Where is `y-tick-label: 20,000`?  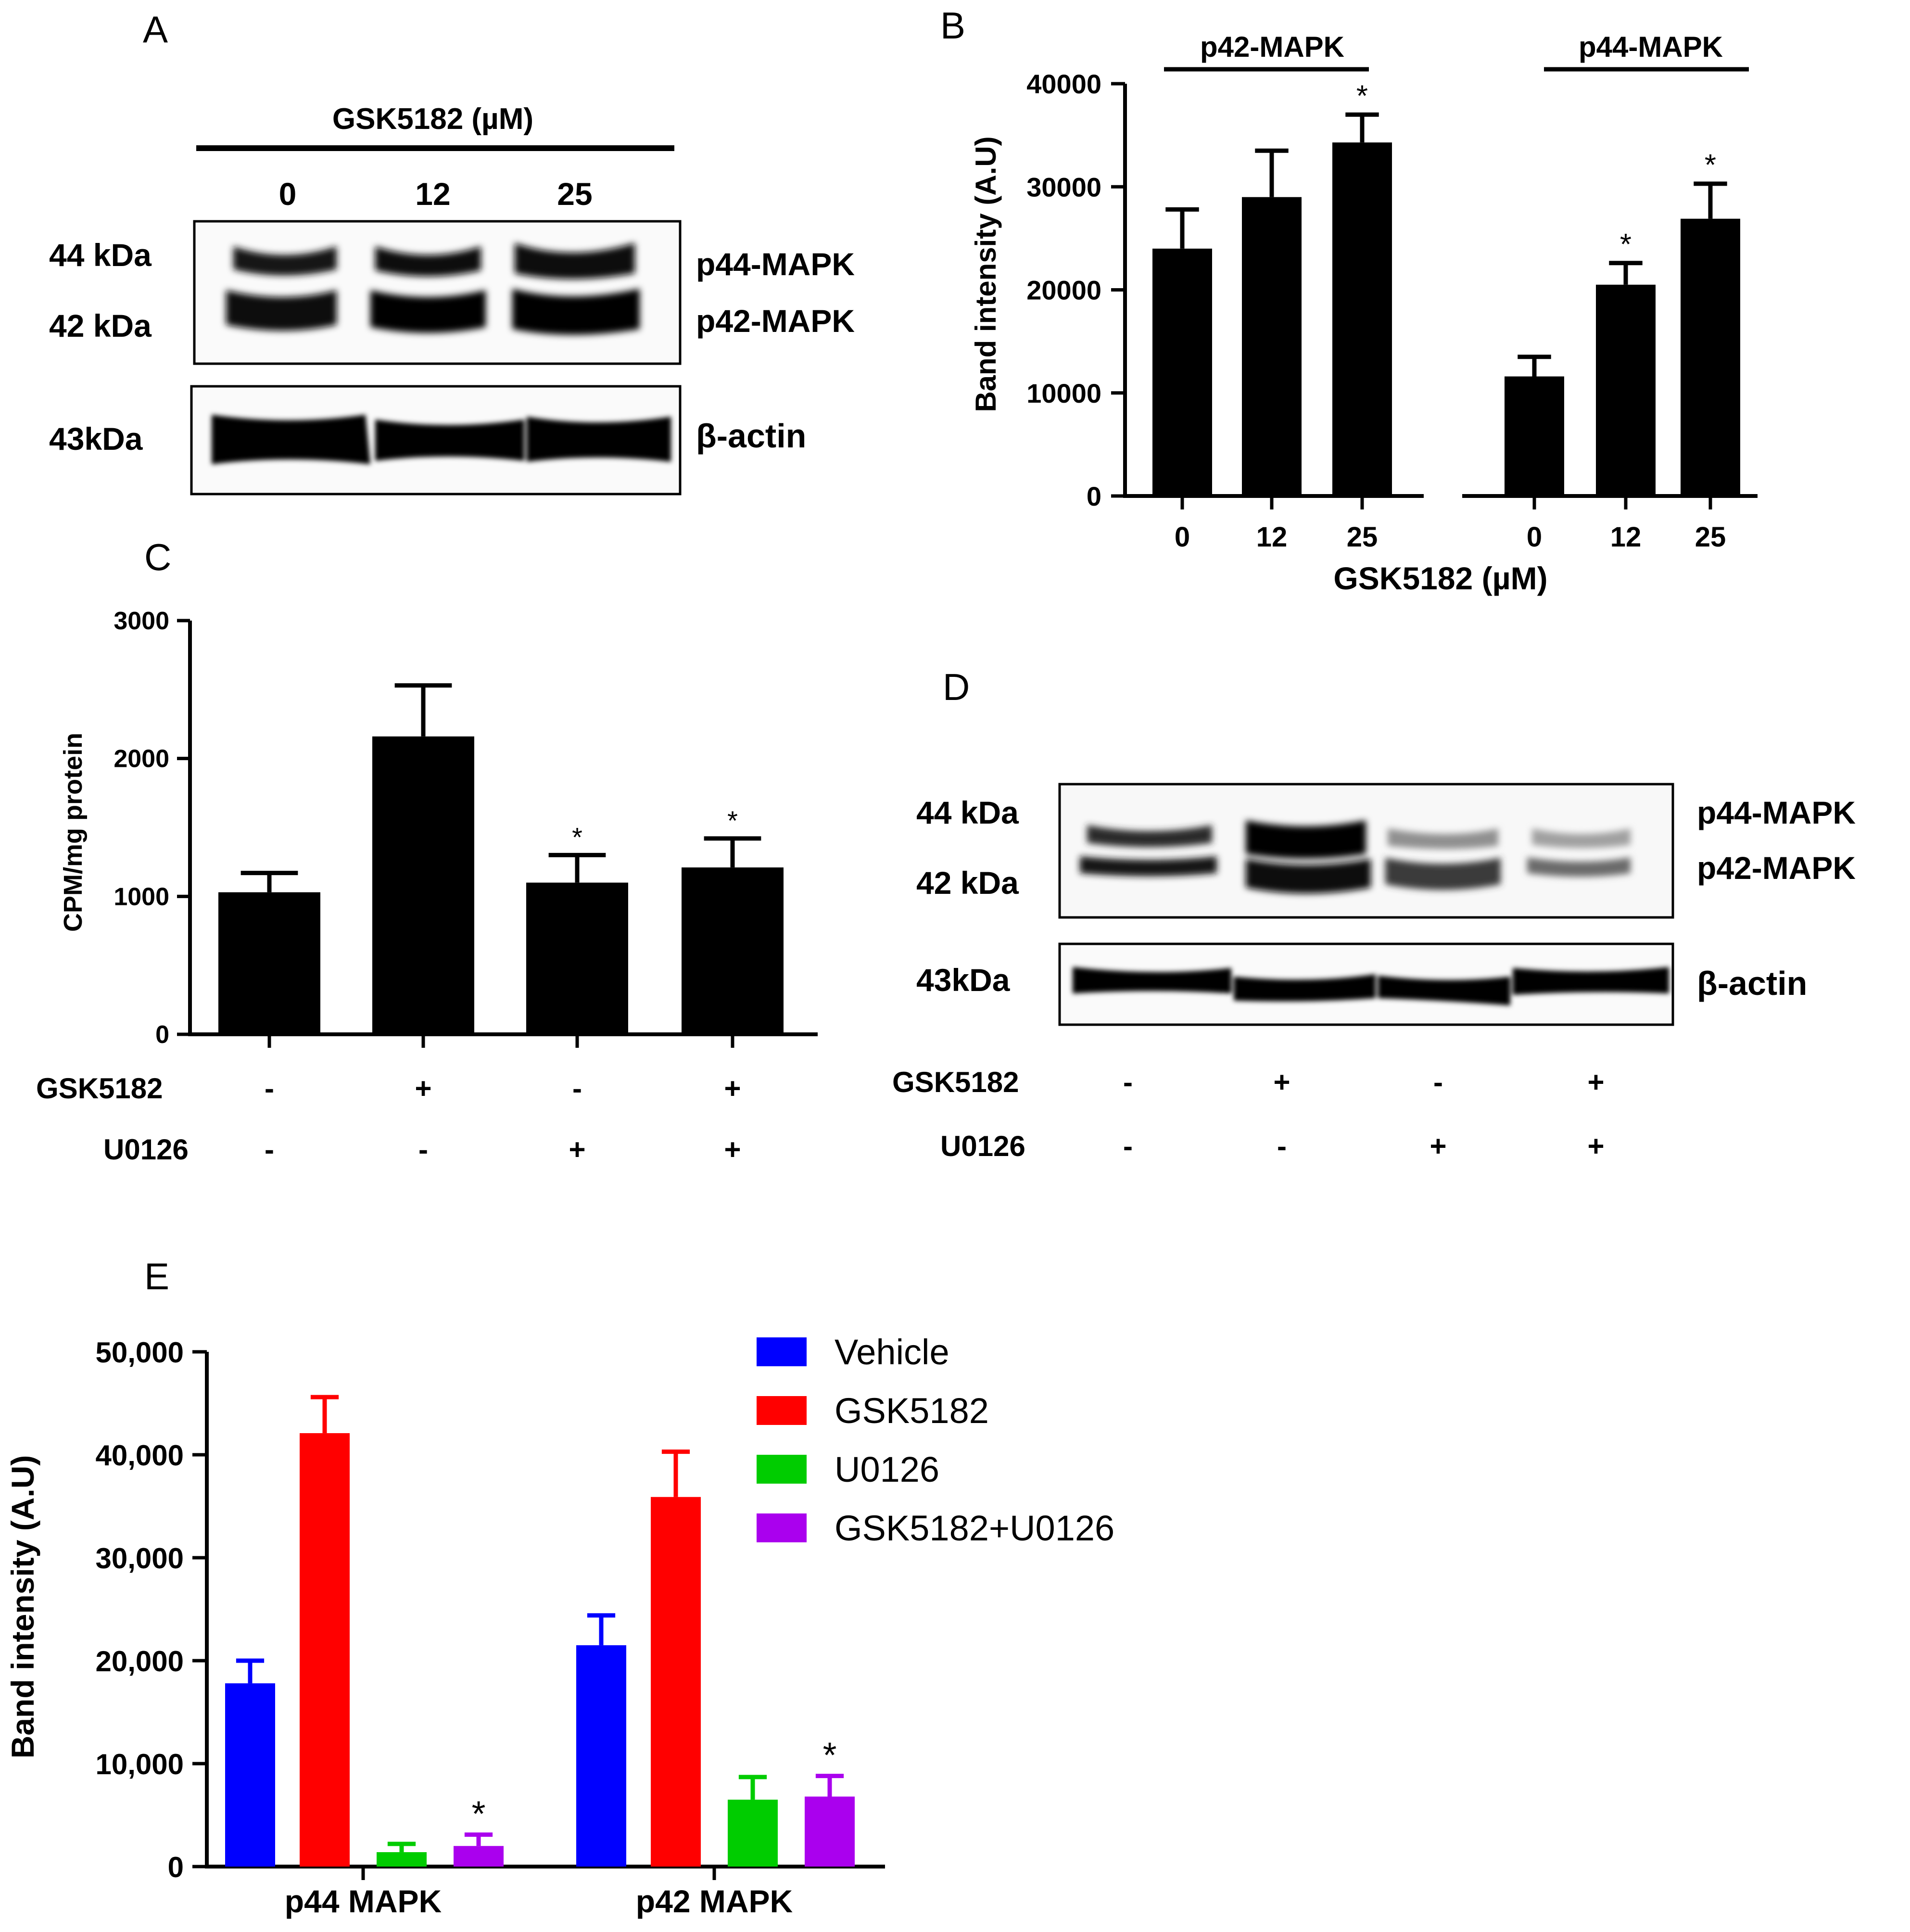 y-tick-label: 20,000 is located at coordinates (139, 1661).